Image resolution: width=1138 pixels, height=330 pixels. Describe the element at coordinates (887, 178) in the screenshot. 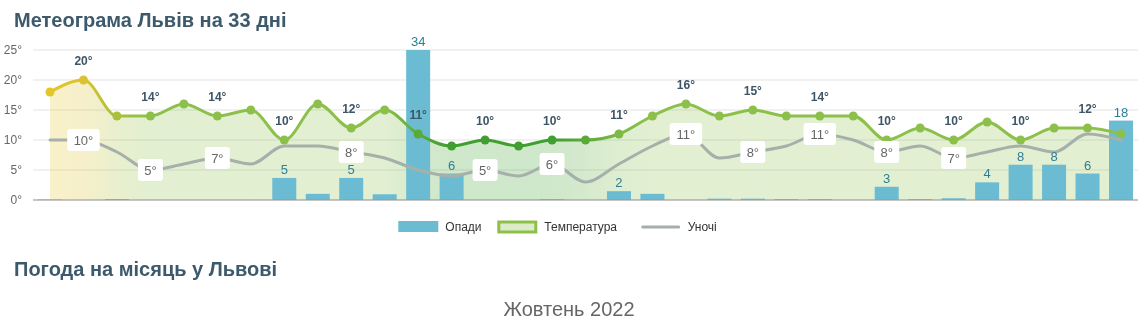

I see `data-label: 3` at that location.